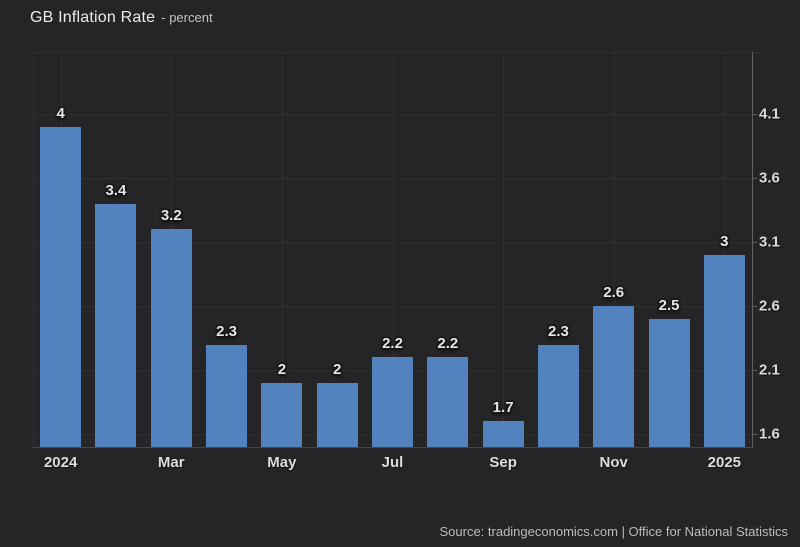 The image size is (800, 547). What do you see at coordinates (33, 249) in the screenshot?
I see `plot-border-left` at bounding box center [33, 249].